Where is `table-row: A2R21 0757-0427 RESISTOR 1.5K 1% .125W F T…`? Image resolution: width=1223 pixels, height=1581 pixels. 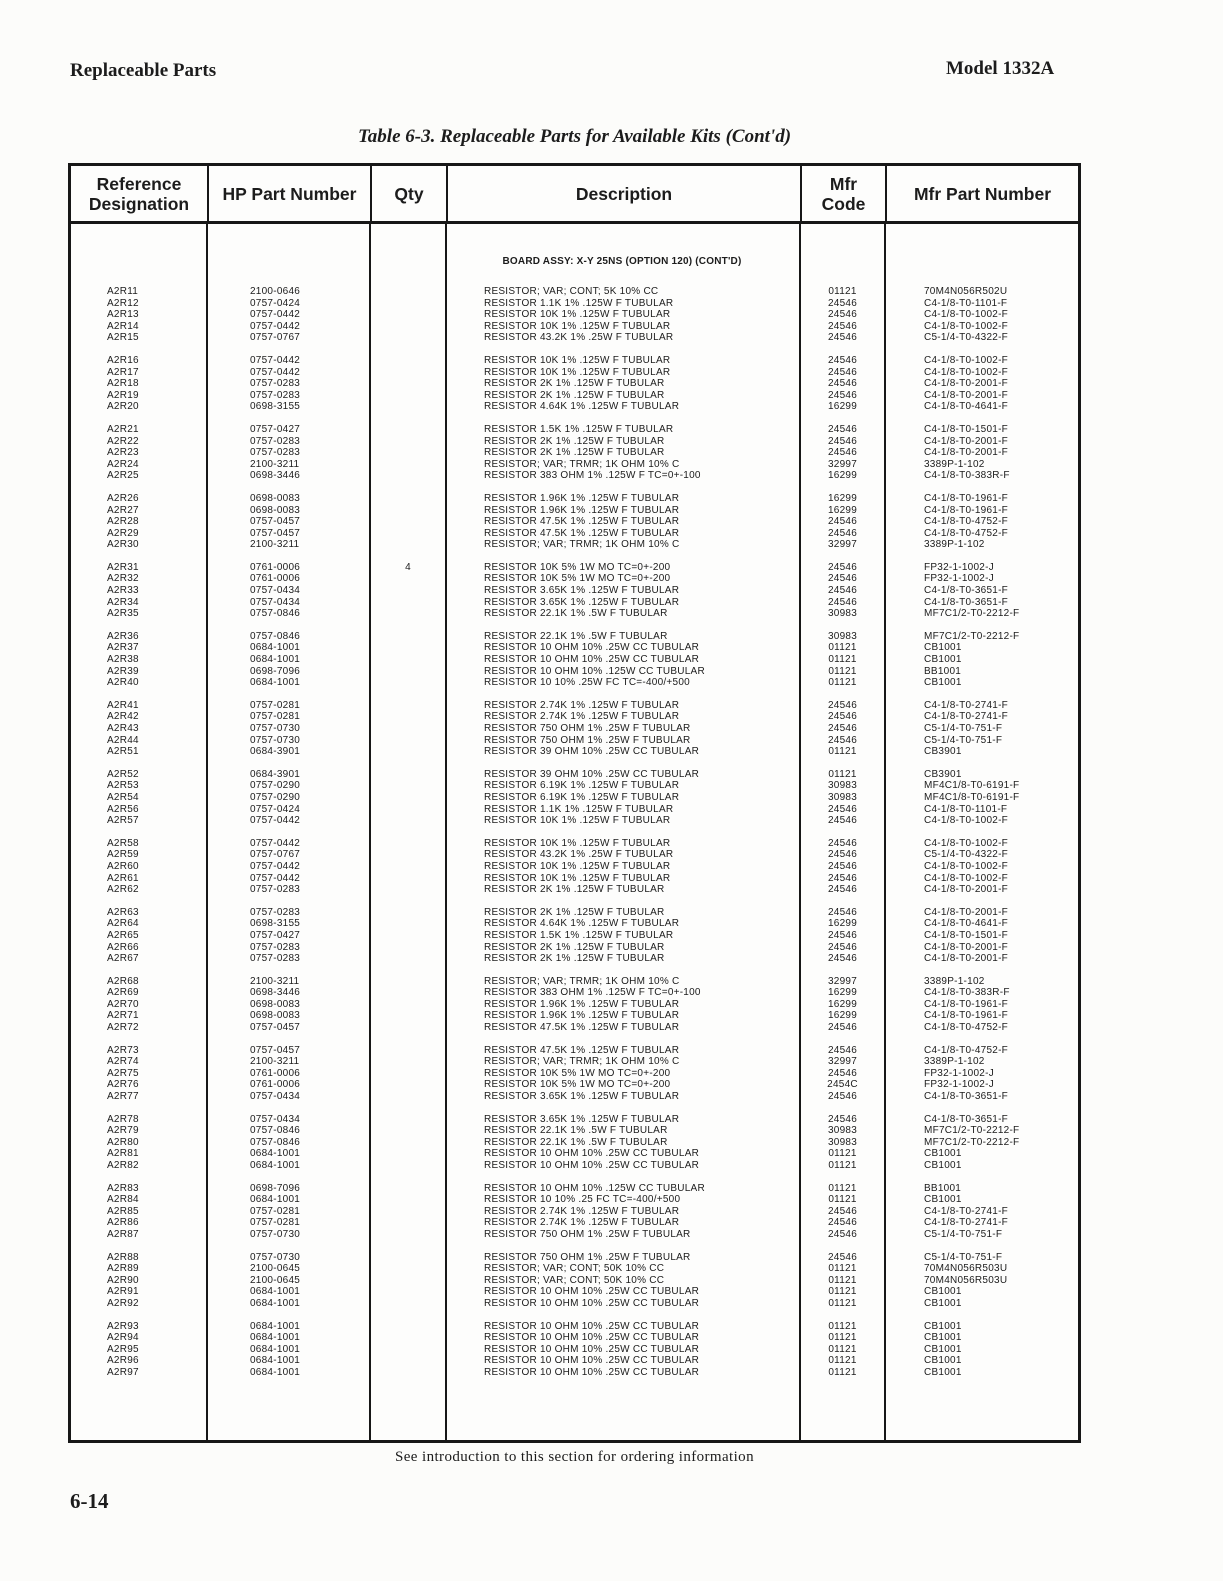
table-row: A2R21 0757-0427 RESISTOR 1.5K 1% .125W F T… is located at coordinates (574, 430).